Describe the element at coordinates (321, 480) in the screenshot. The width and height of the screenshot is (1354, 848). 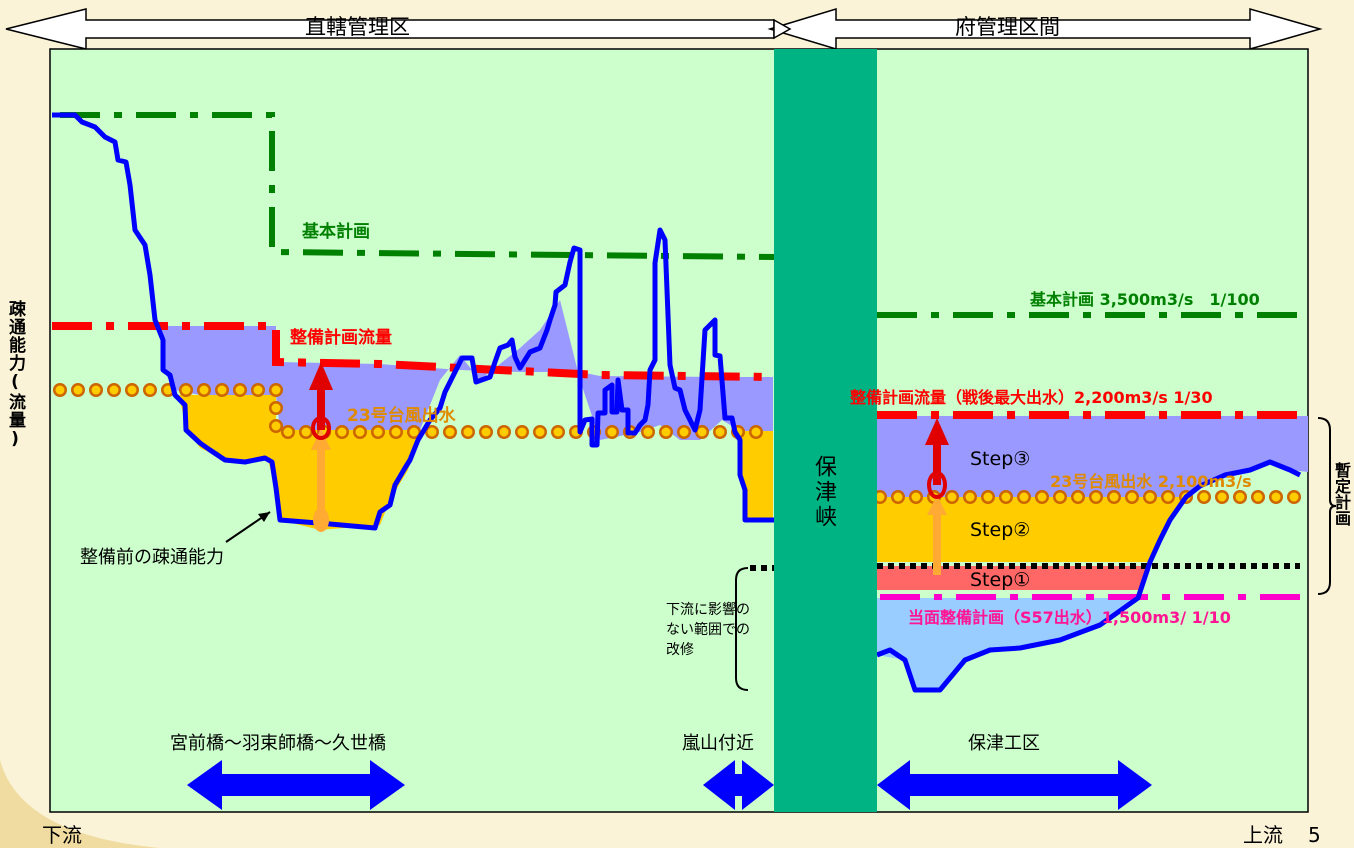
I see `typhoon-arrow-left` at that location.